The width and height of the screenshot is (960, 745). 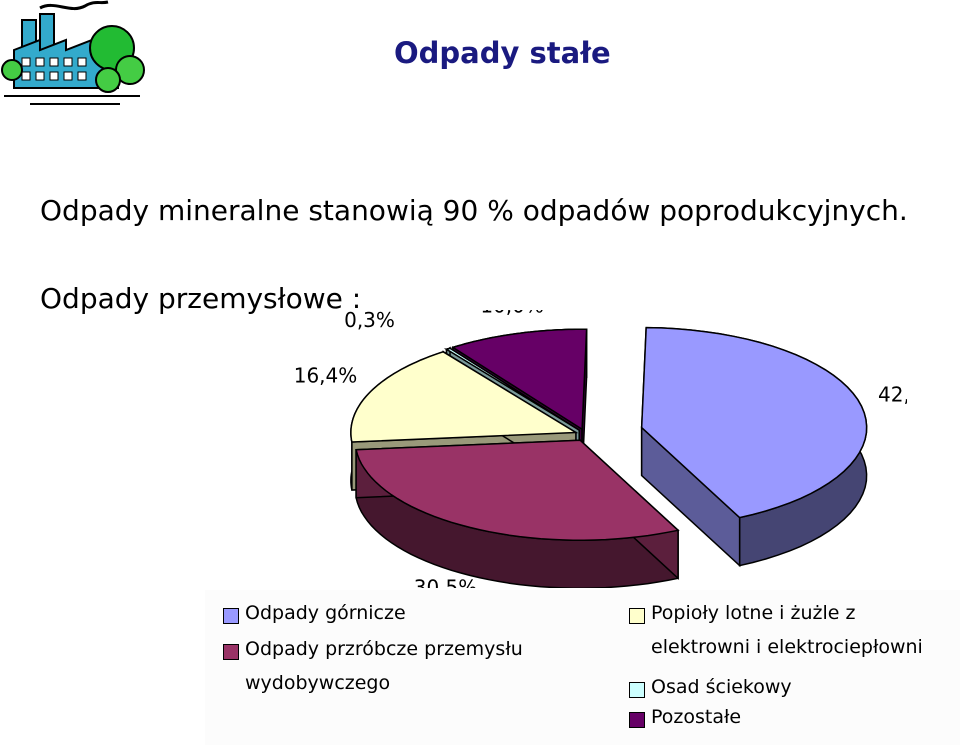 I want to click on legend-label-0: Odpady górnicze, so click(x=325, y=613).